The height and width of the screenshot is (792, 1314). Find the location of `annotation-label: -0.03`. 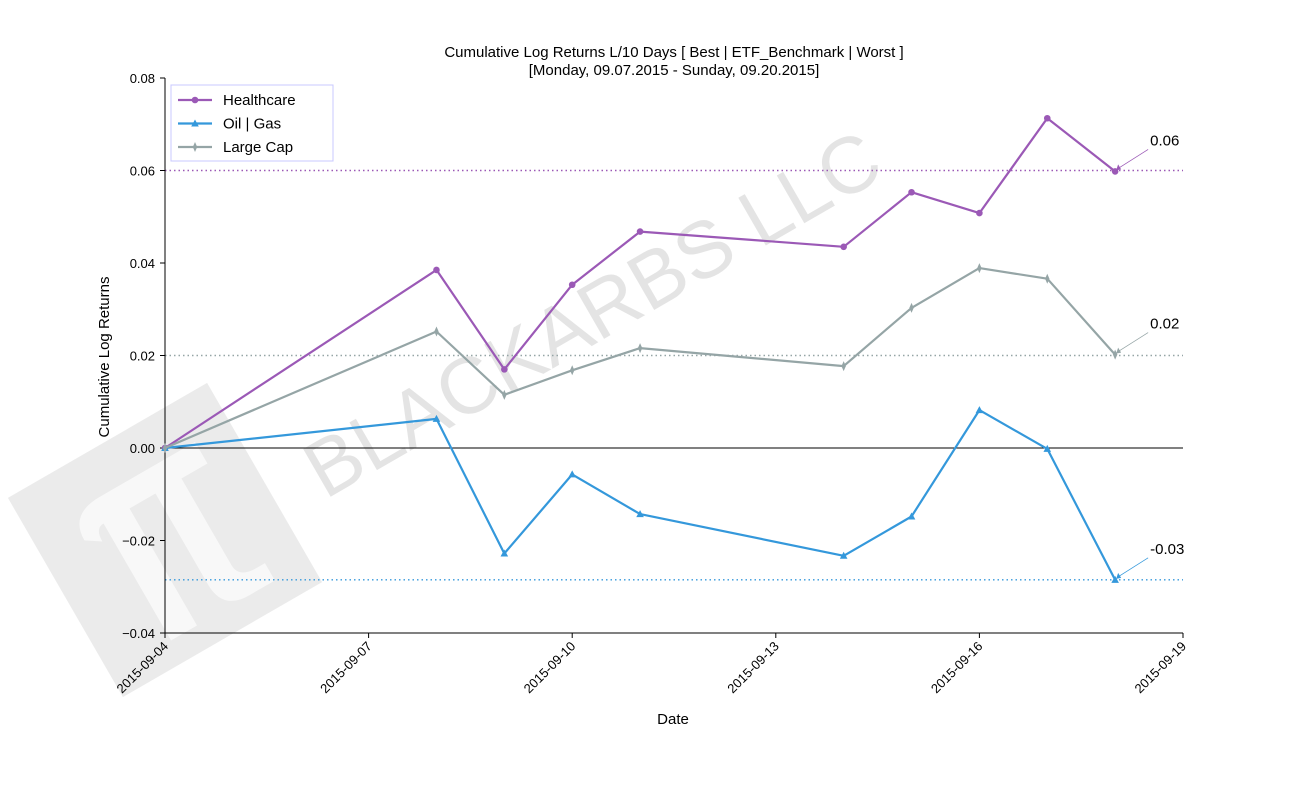

annotation-label: -0.03 is located at coordinates (1167, 549).